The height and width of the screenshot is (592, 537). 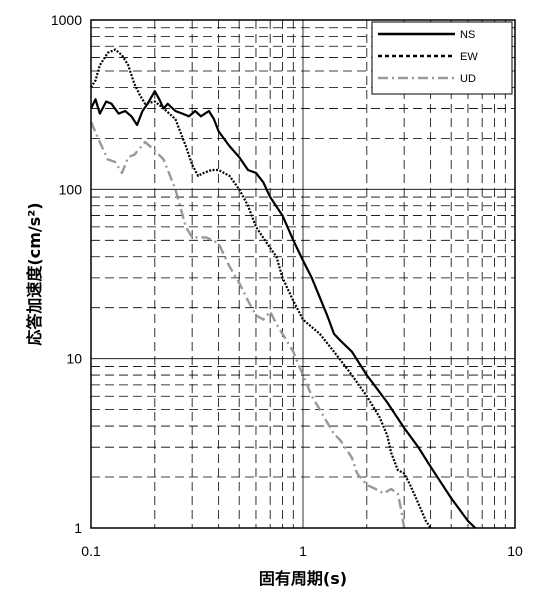 I want to click on x-tick-label: 10, so click(x=515, y=551).